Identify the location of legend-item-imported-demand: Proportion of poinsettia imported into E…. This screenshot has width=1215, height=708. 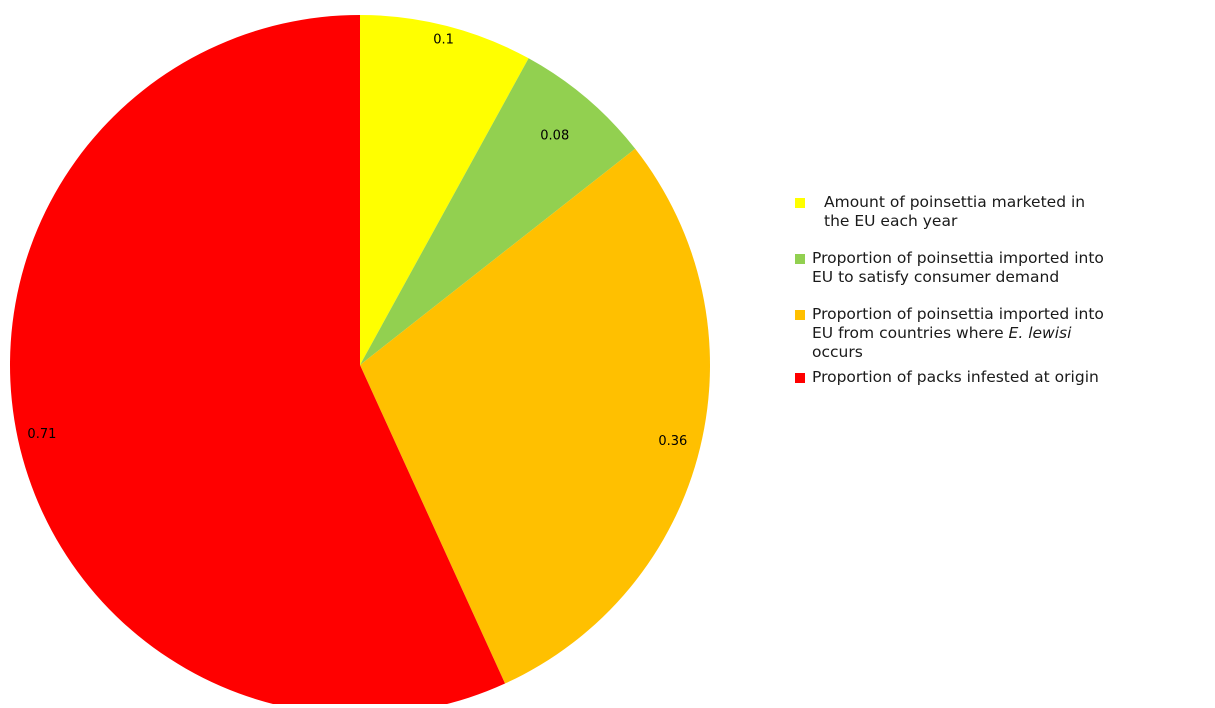
(1005, 268).